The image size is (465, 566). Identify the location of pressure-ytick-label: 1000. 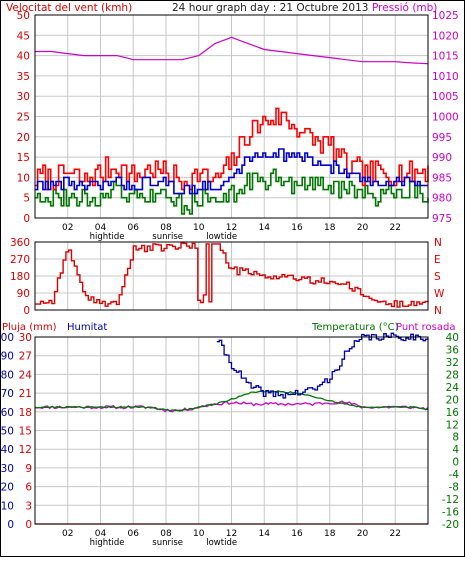
(445, 118).